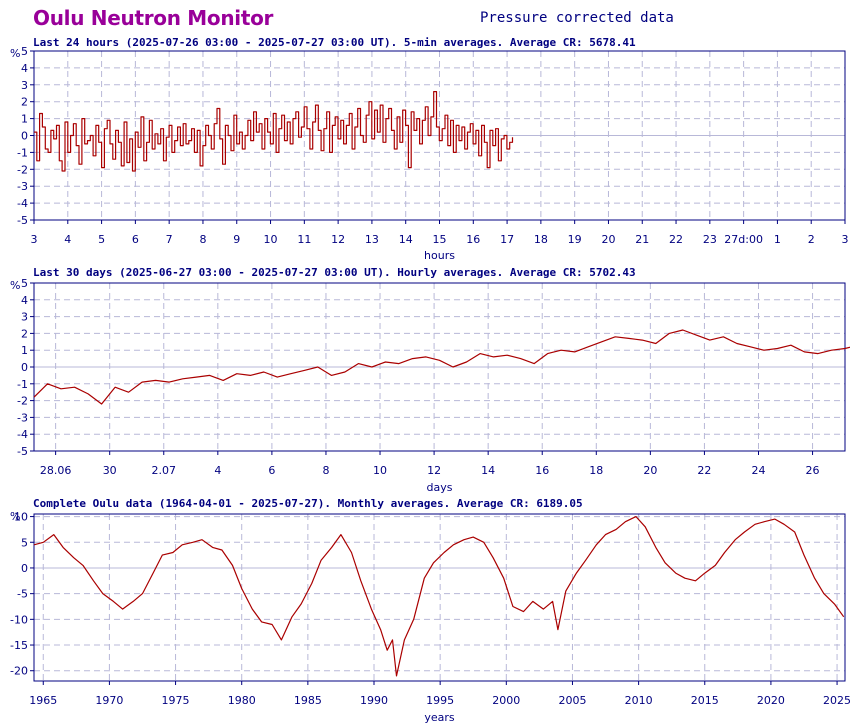 Image resolution: width=850 pixels, height=727 pixels. What do you see at coordinates (22, 384) in the screenshot?
I see `y-tick-label: -1` at bounding box center [22, 384].